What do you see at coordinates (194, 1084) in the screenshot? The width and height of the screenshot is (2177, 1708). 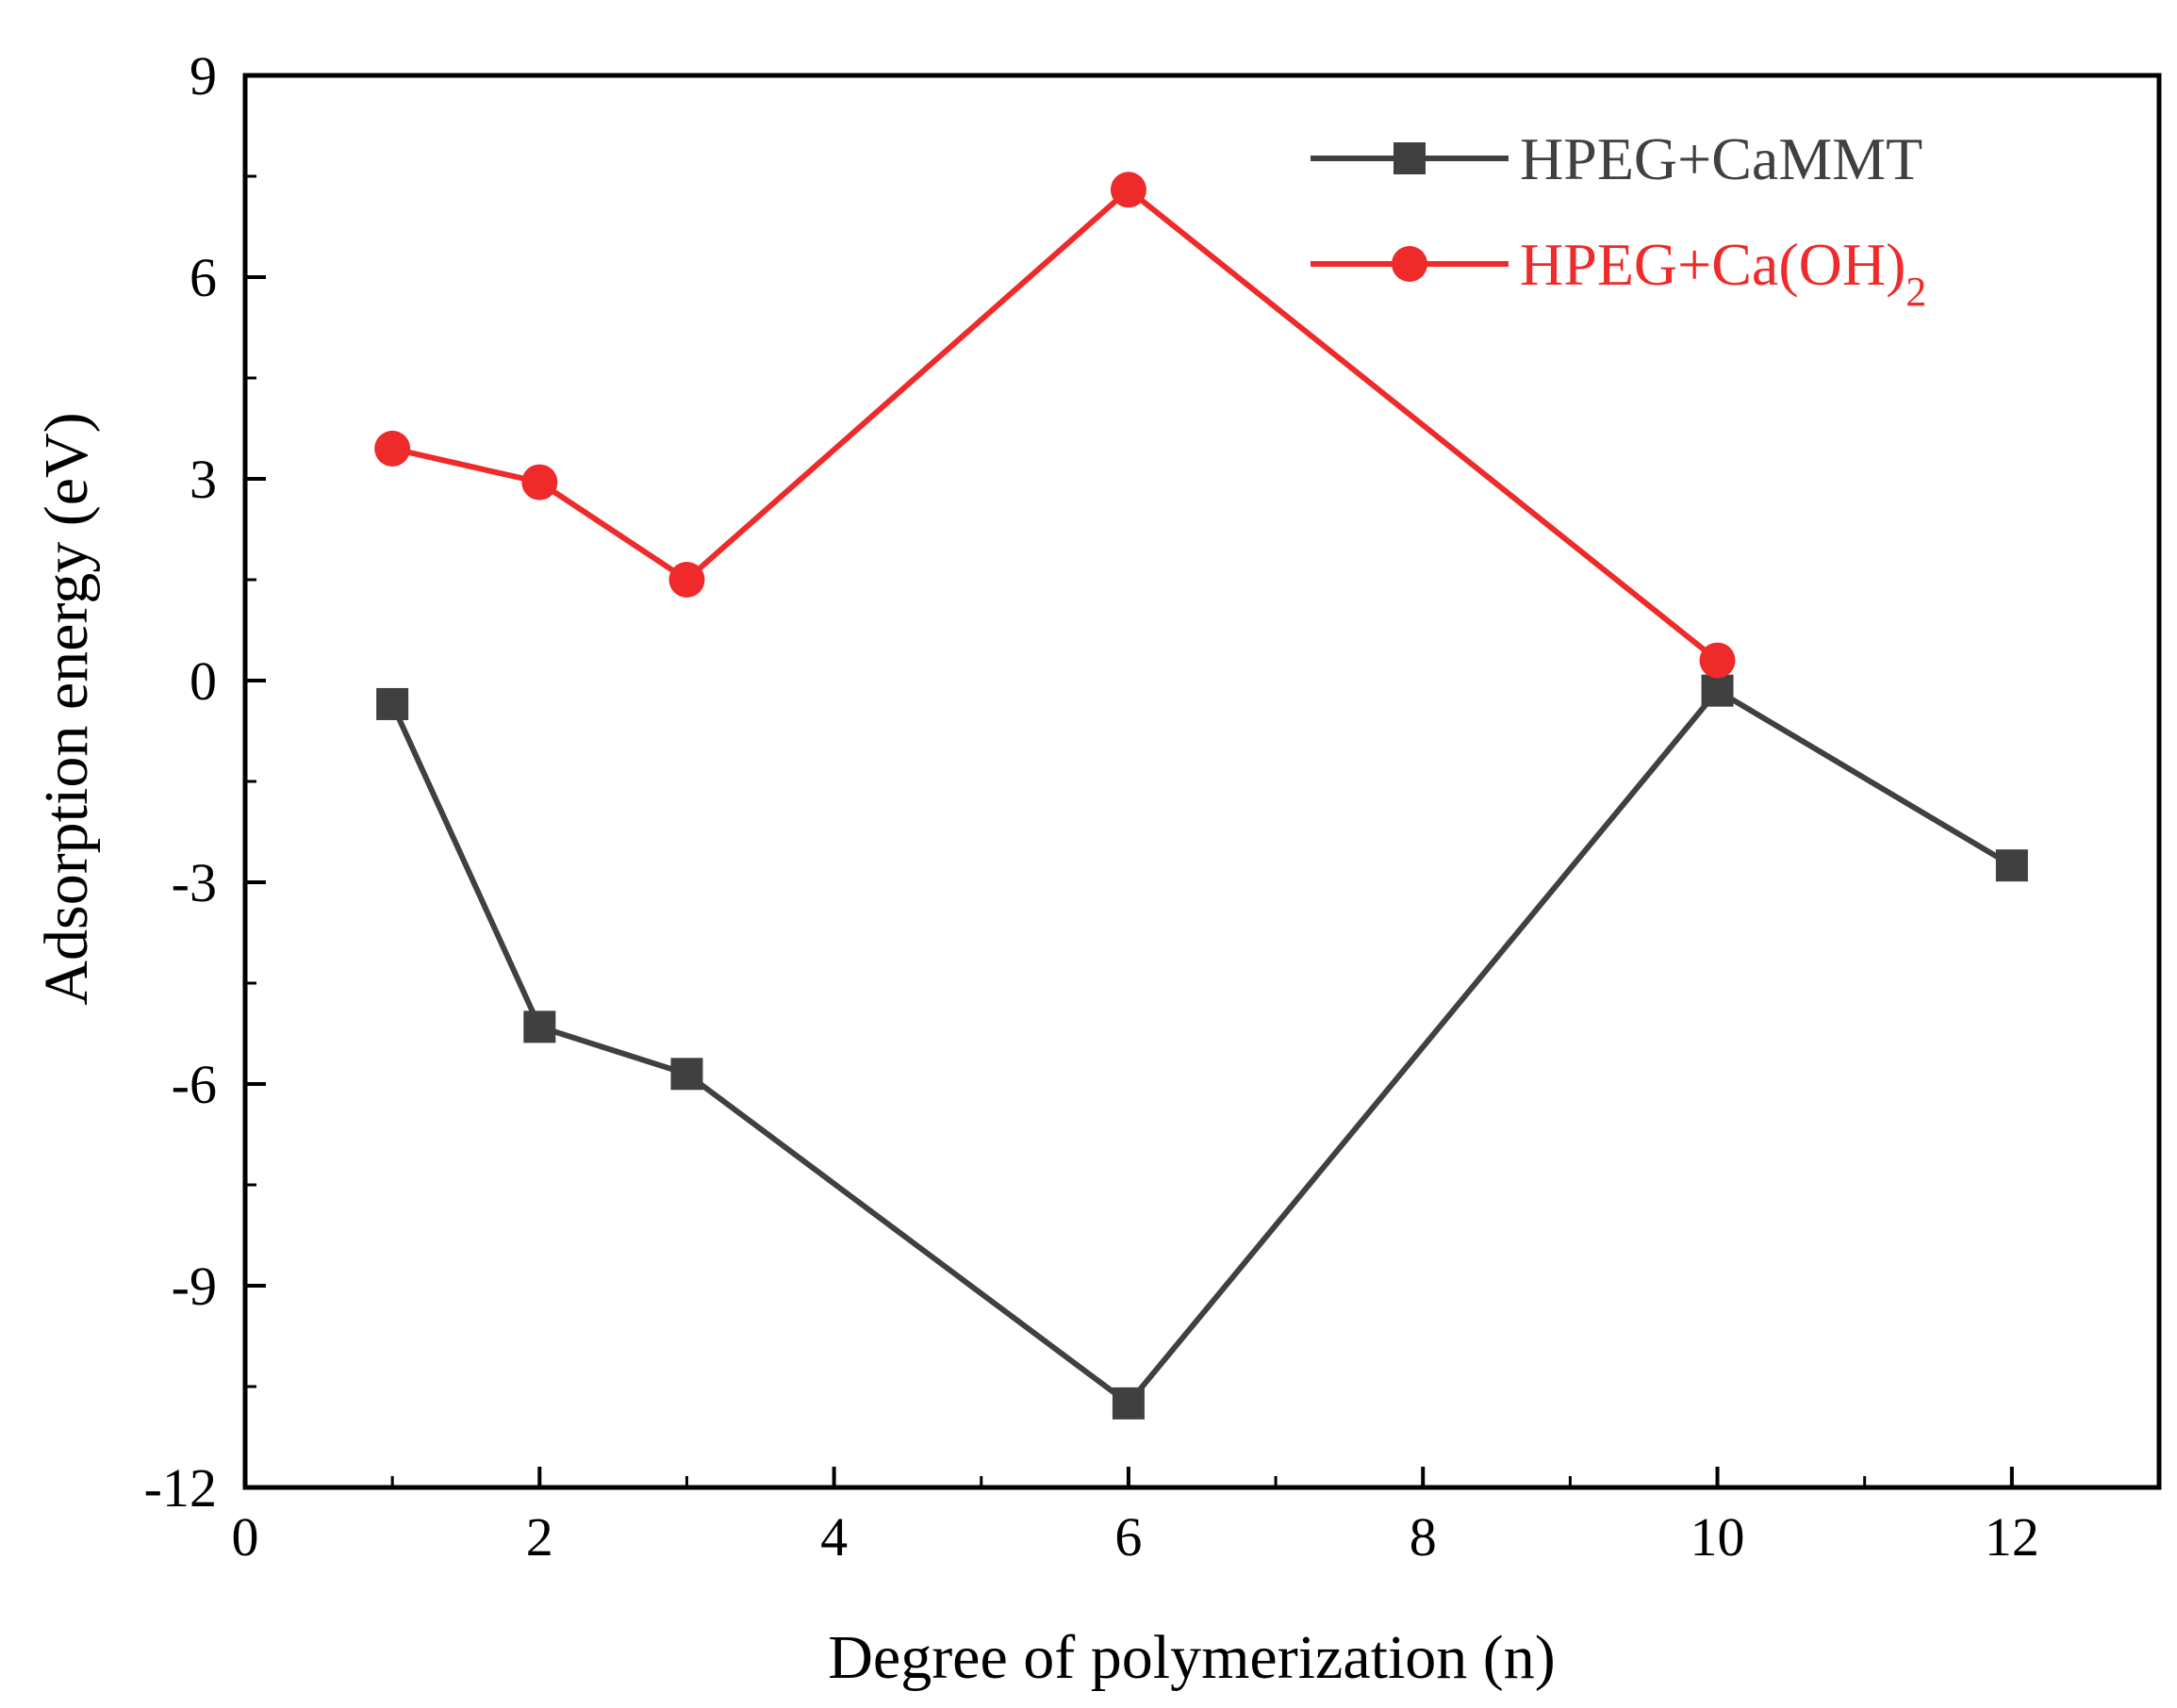 I see `y-tick-label: -6` at bounding box center [194, 1084].